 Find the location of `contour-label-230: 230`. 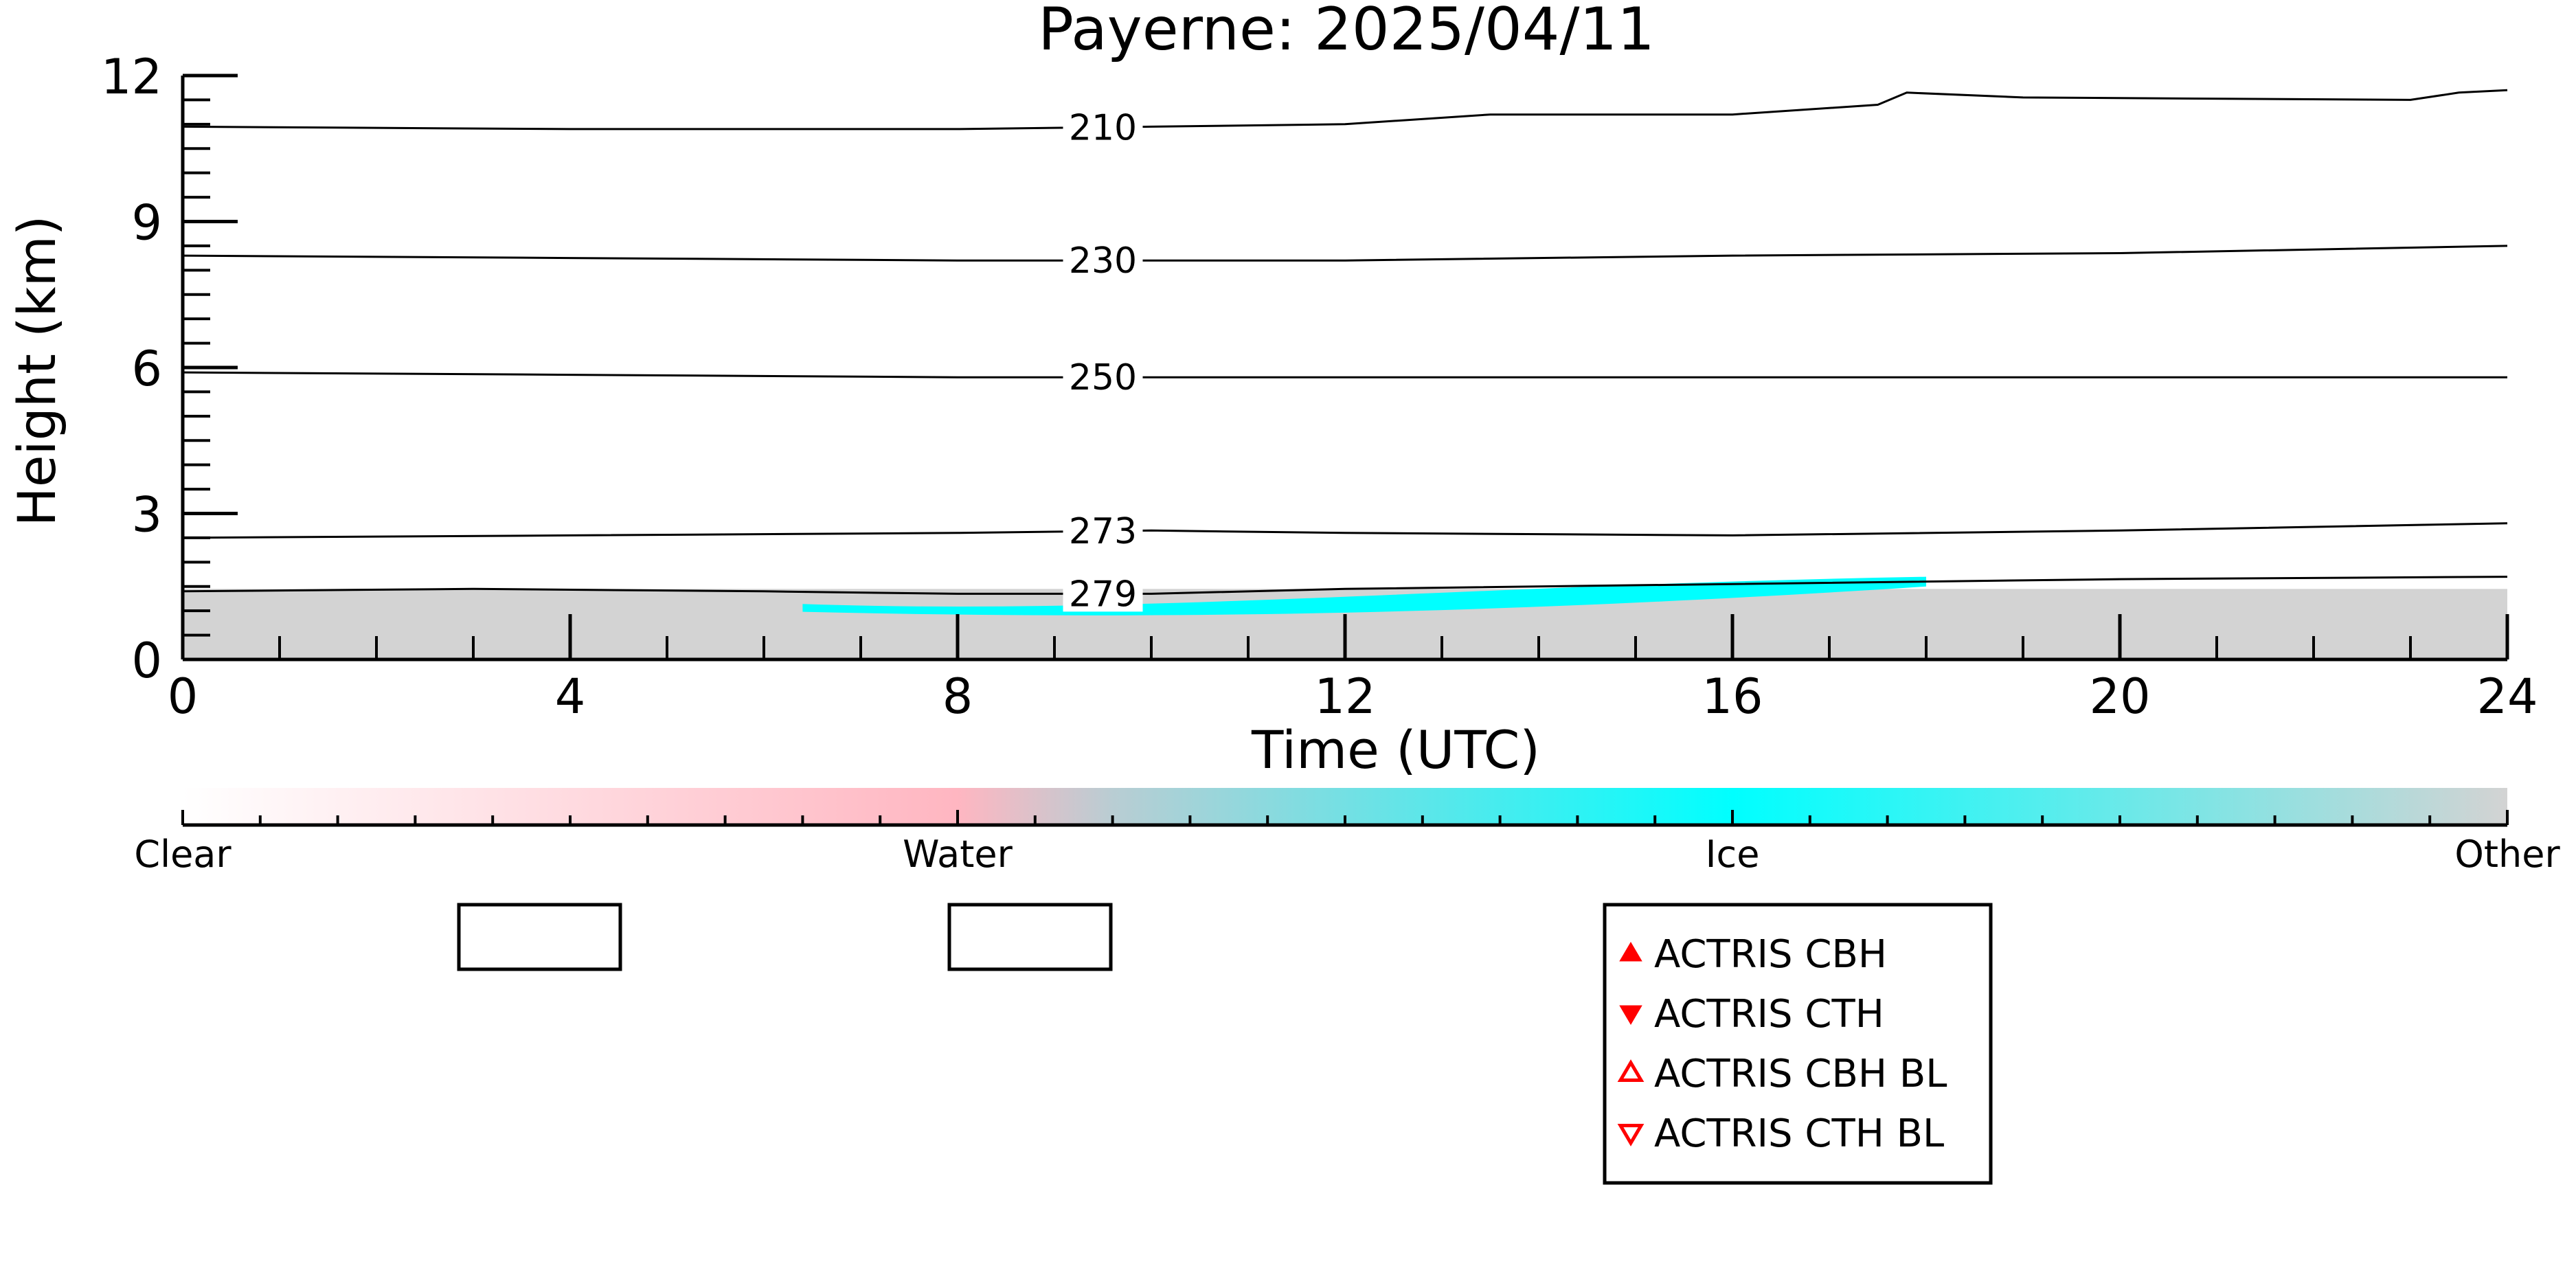

contour-label-230: 230 is located at coordinates (1103, 261).